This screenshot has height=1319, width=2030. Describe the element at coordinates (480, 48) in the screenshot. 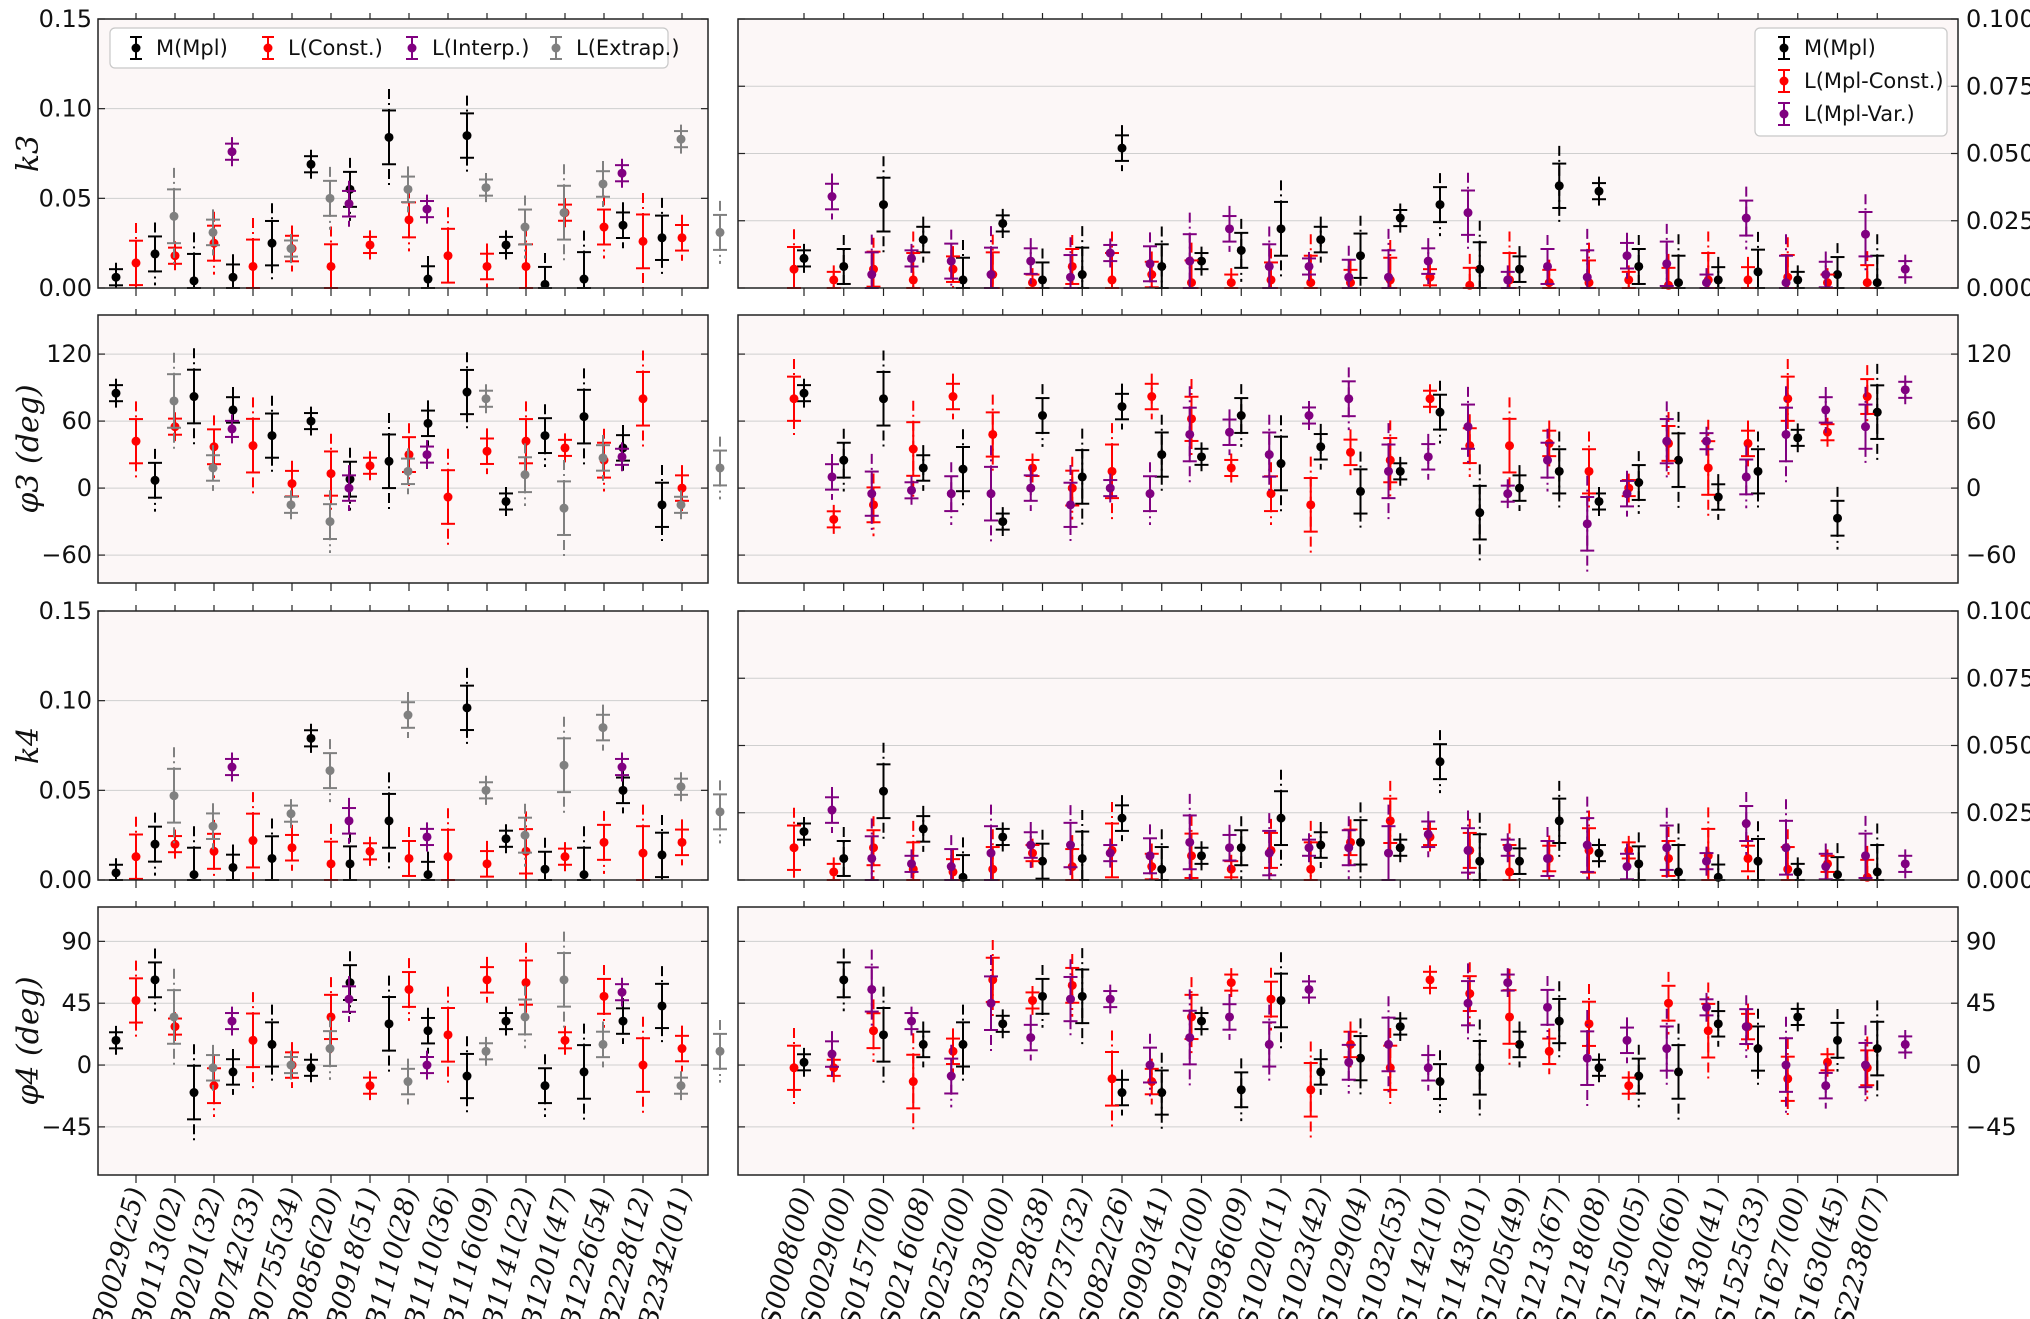

I see `legend-label: L(Interp.)` at that location.